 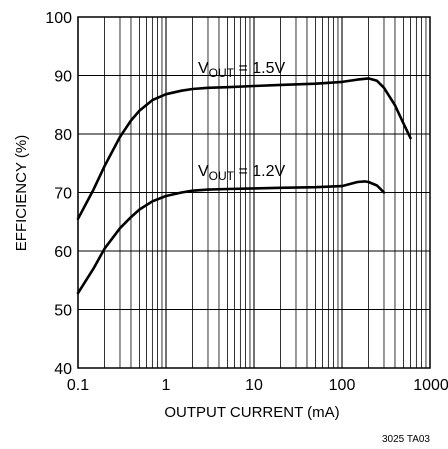 What do you see at coordinates (406, 439) in the screenshot?
I see `figure-code: 3025 TA03` at bounding box center [406, 439].